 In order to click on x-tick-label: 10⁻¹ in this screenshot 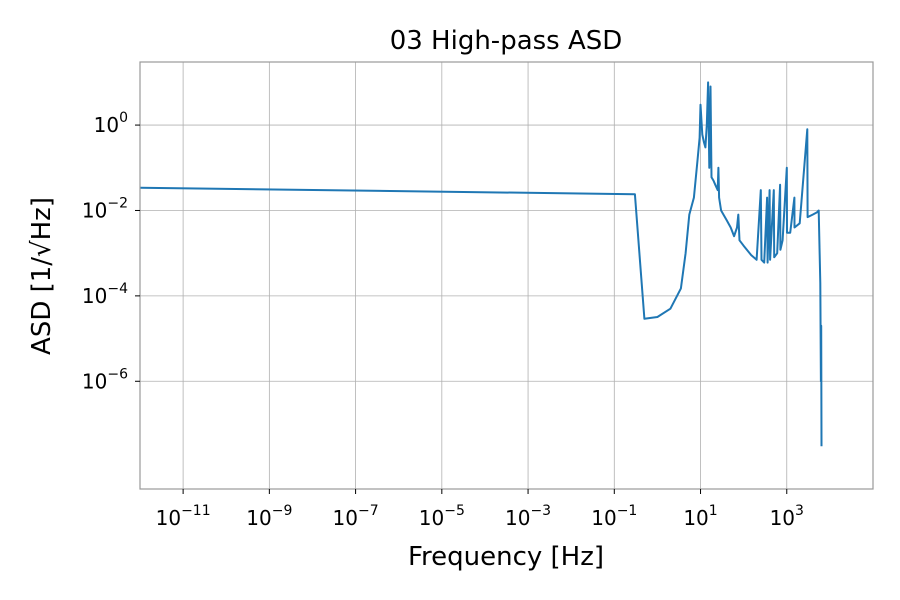, I will do `click(614, 516)`.